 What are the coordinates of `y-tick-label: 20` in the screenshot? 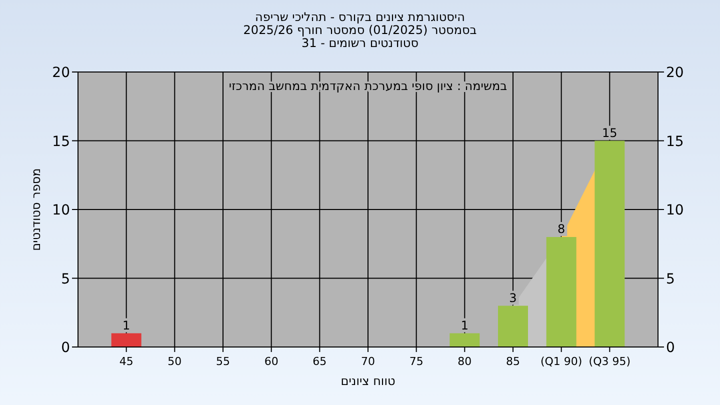 It's located at (61, 73).